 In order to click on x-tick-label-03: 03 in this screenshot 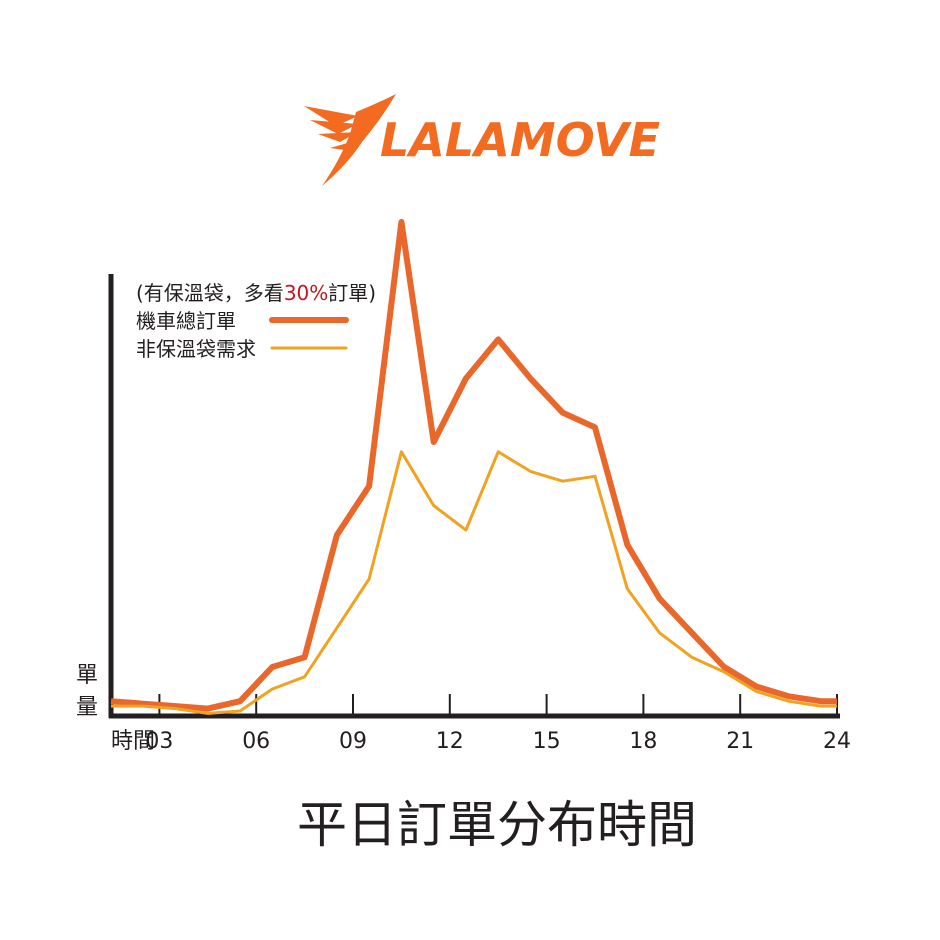, I will do `click(159, 741)`.